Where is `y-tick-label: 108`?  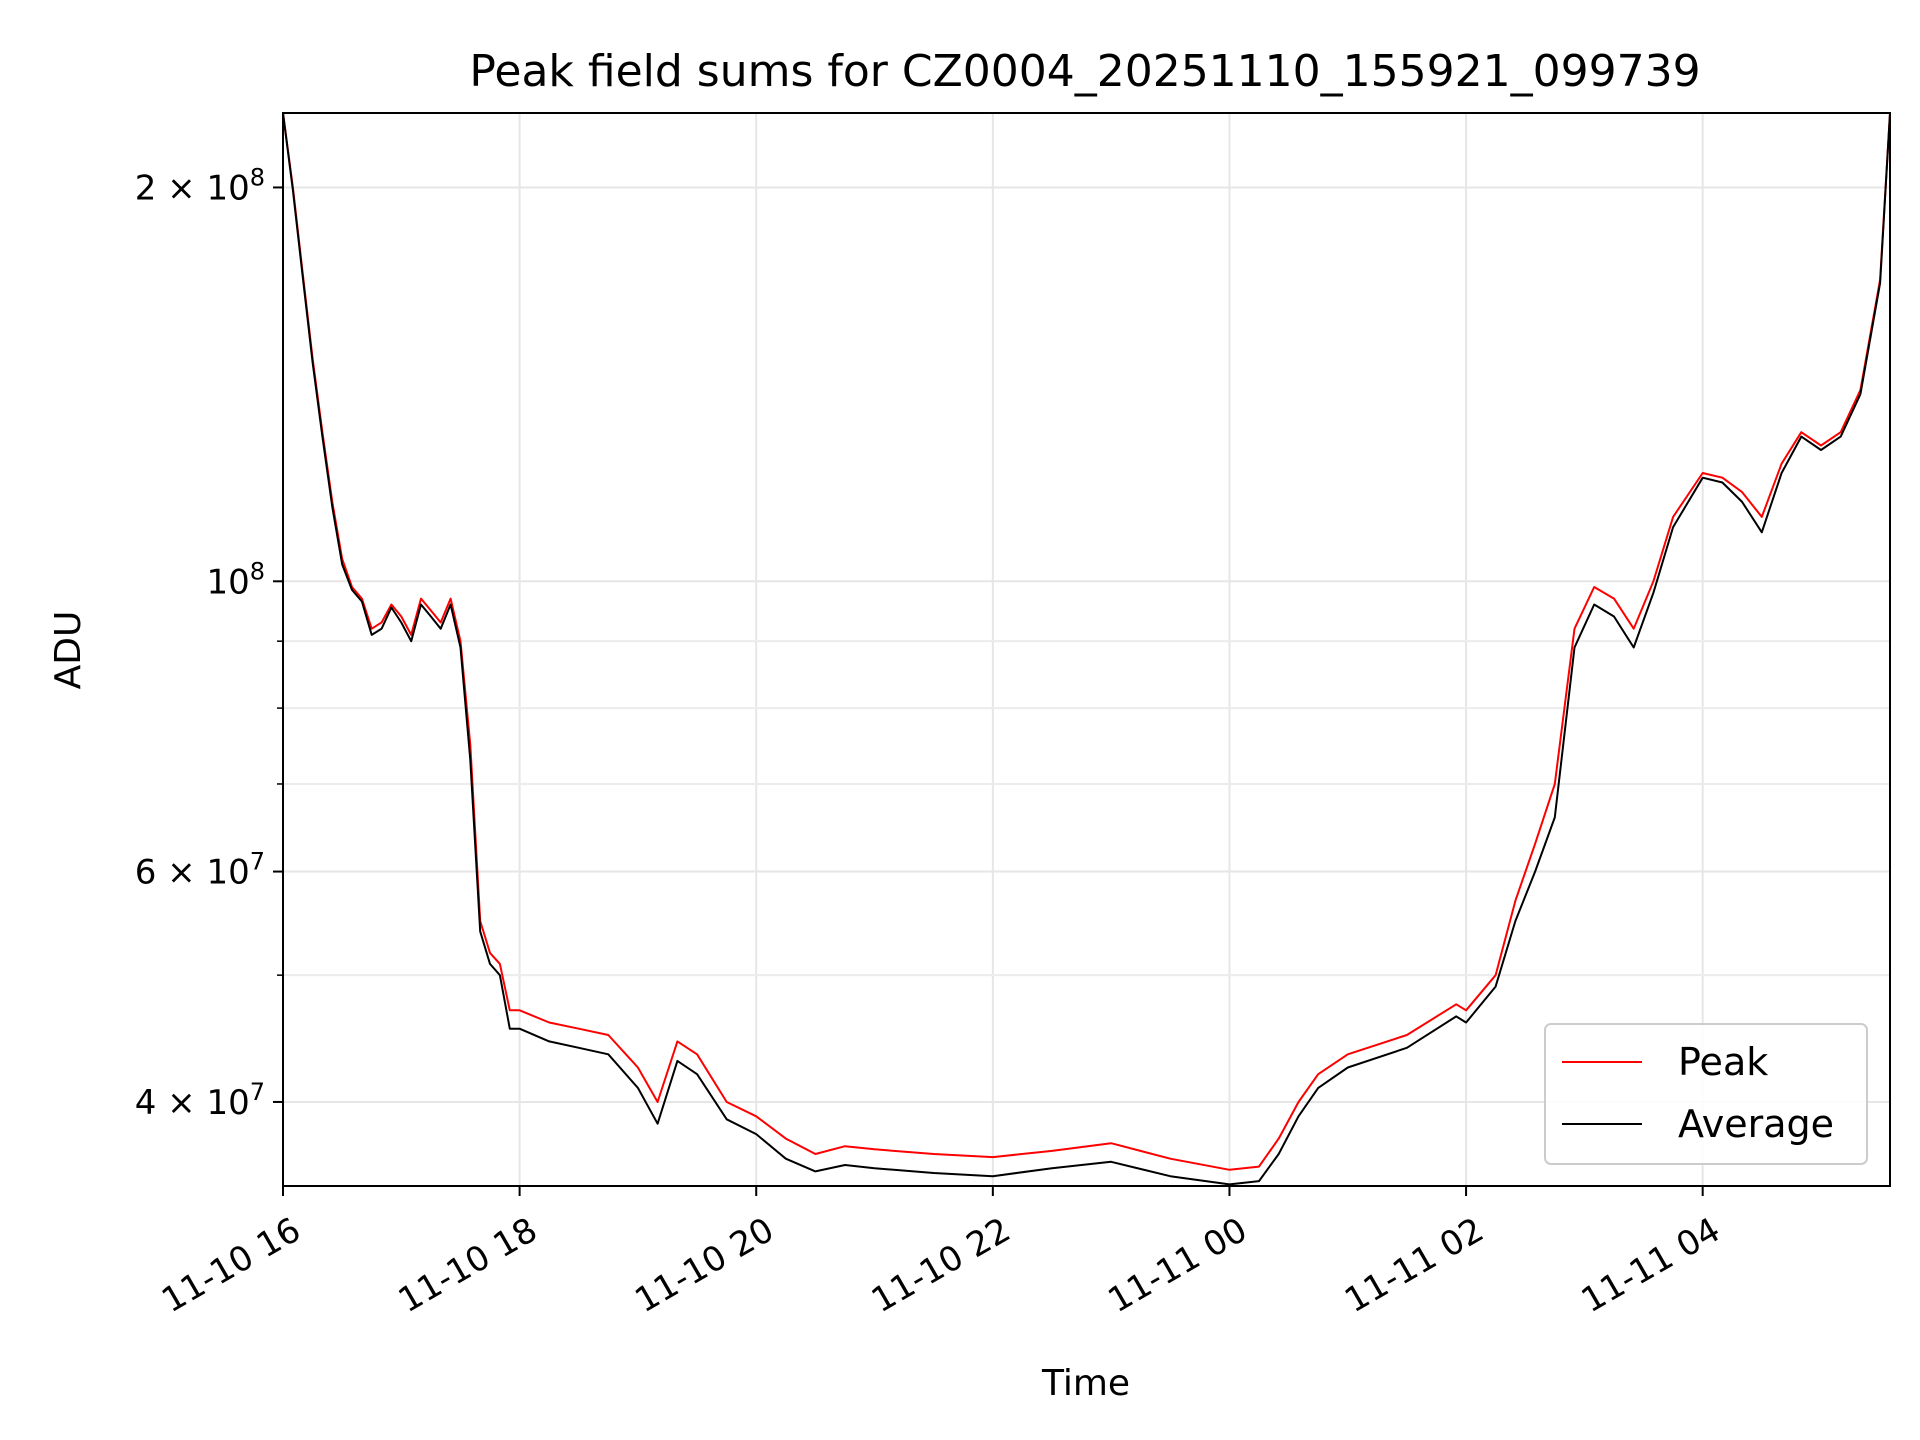 y-tick-label: 108 is located at coordinates (235, 579).